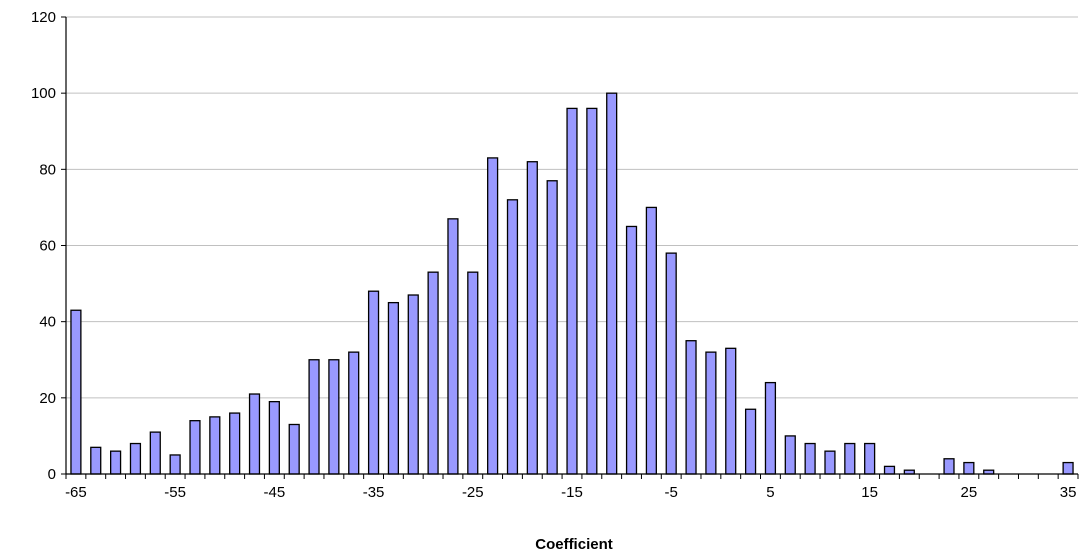 The image size is (1084, 554). What do you see at coordinates (354, 413) in the screenshot?
I see `bar--37` at bounding box center [354, 413].